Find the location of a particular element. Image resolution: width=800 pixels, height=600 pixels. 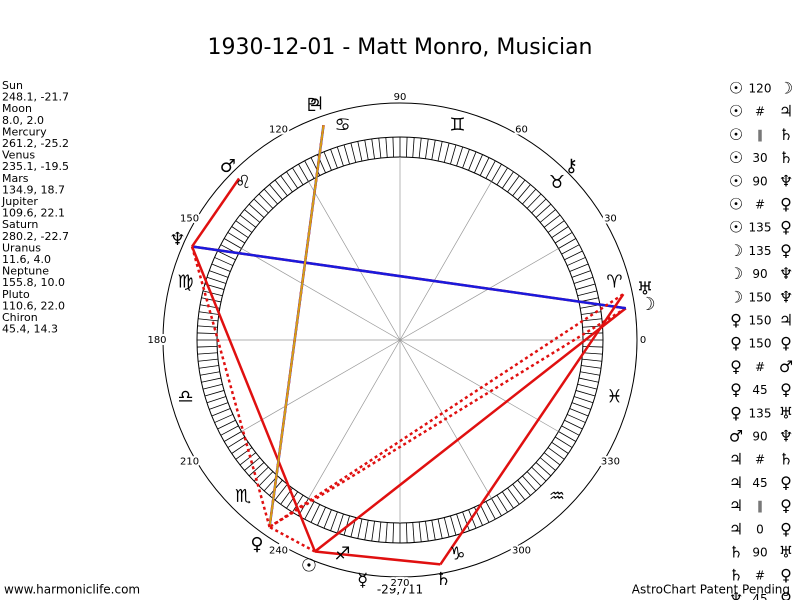

sign-glyph: ♈ is located at coordinates (614, 282).